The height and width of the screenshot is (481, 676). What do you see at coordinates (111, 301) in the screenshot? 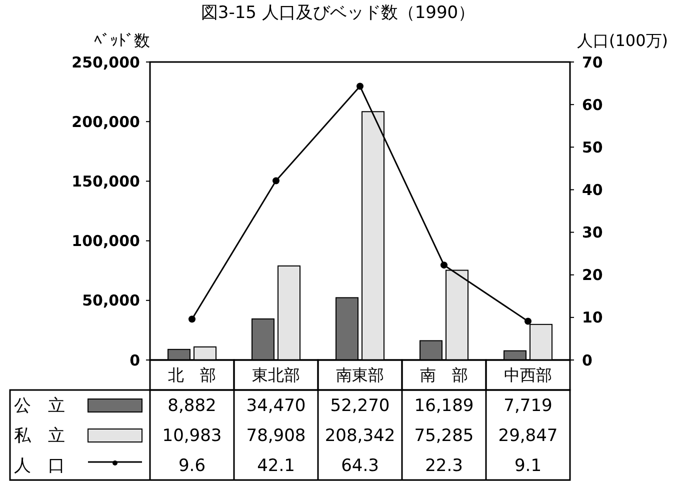
I see `y-tick-label: 50,000` at bounding box center [111, 301].